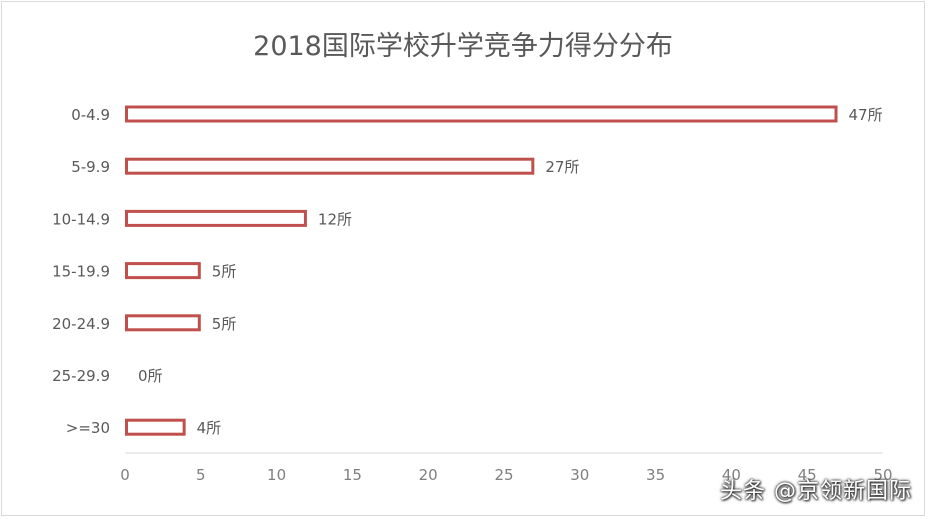 This screenshot has height=519, width=928. Describe the element at coordinates (463, 46) in the screenshot. I see `chart-title: 2018国际学校升学竞争力得分分布` at that location.